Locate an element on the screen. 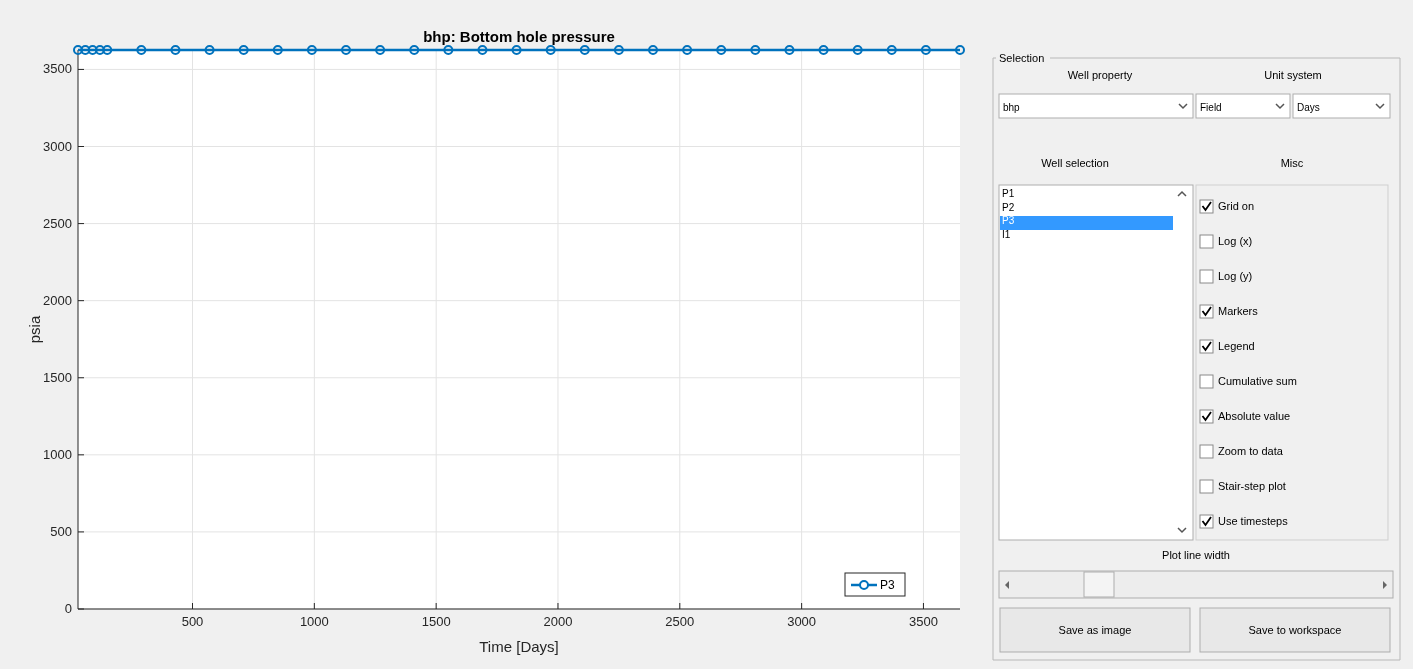  text: Zoom to data is located at coordinates (1251, 451).